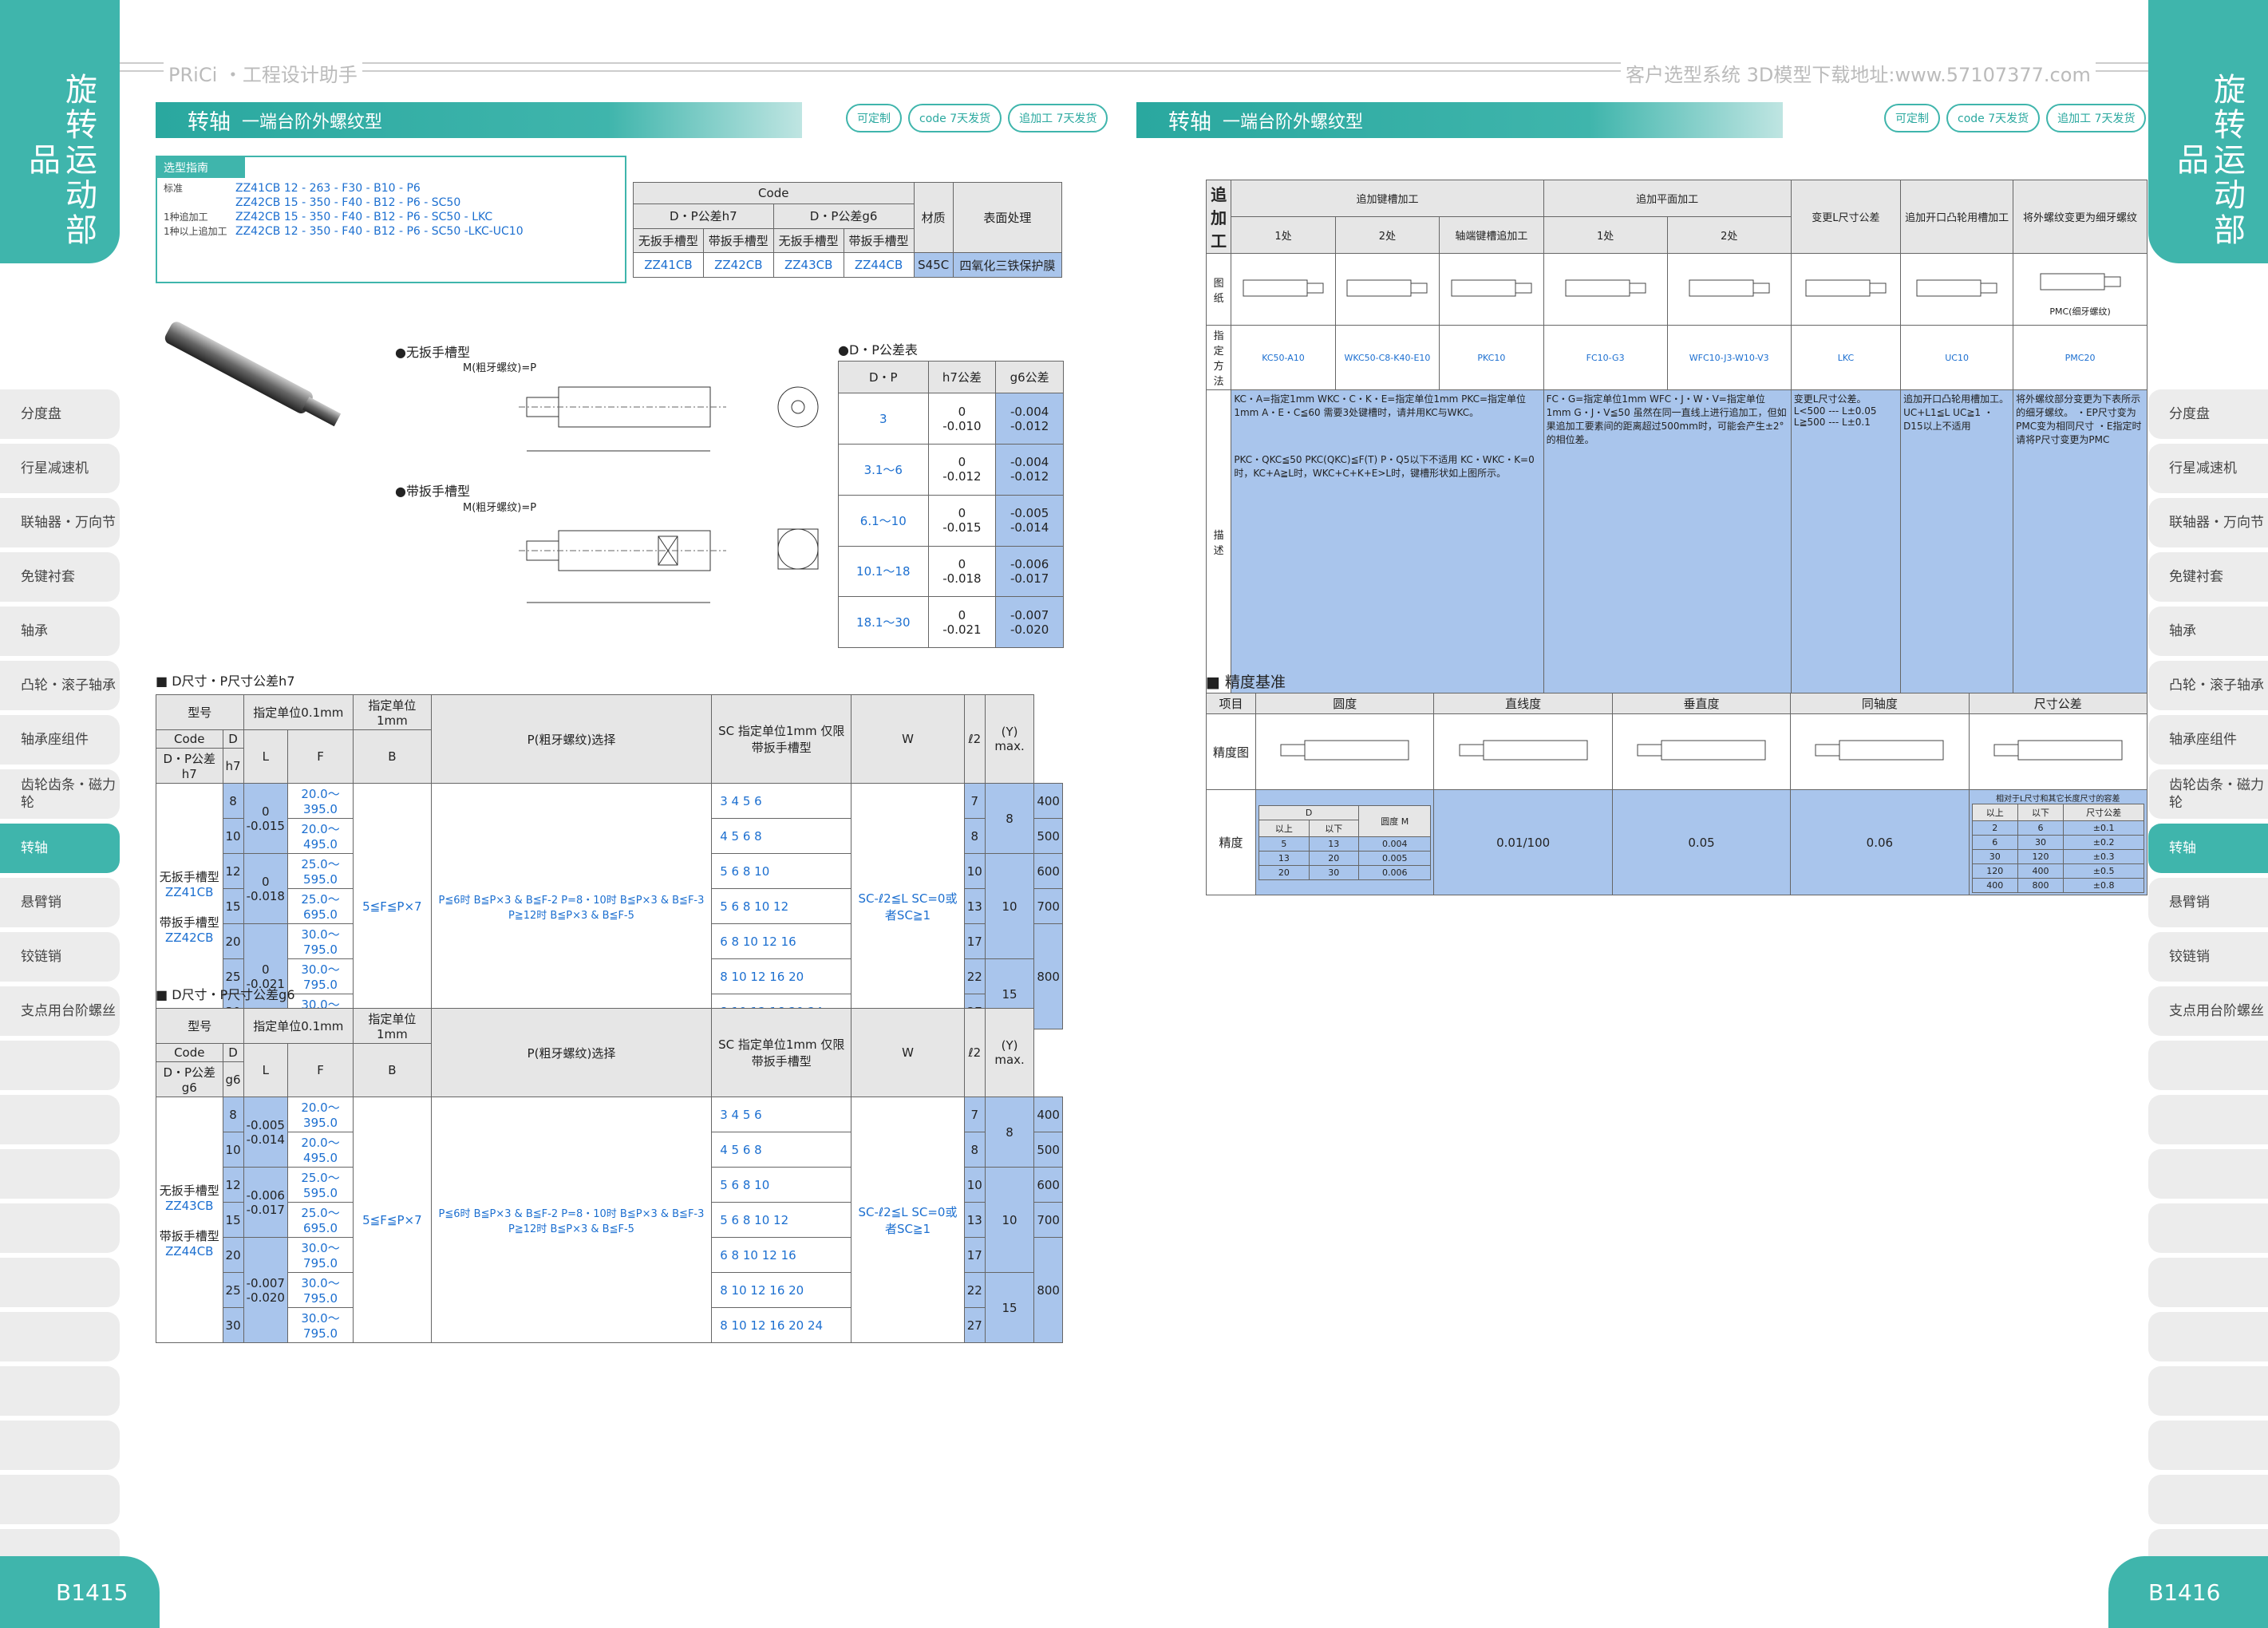 The image size is (2268, 1628). Describe the element at coordinates (2080, 217) in the screenshot. I see `add-col: 将外螺纹变更为细牙螺纹` at that location.